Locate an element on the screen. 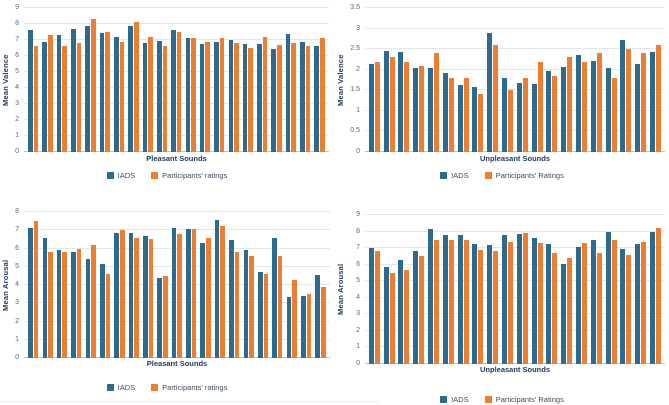 The width and height of the screenshot is (669, 405). legend-item-iads: IADS is located at coordinates (121, 387).